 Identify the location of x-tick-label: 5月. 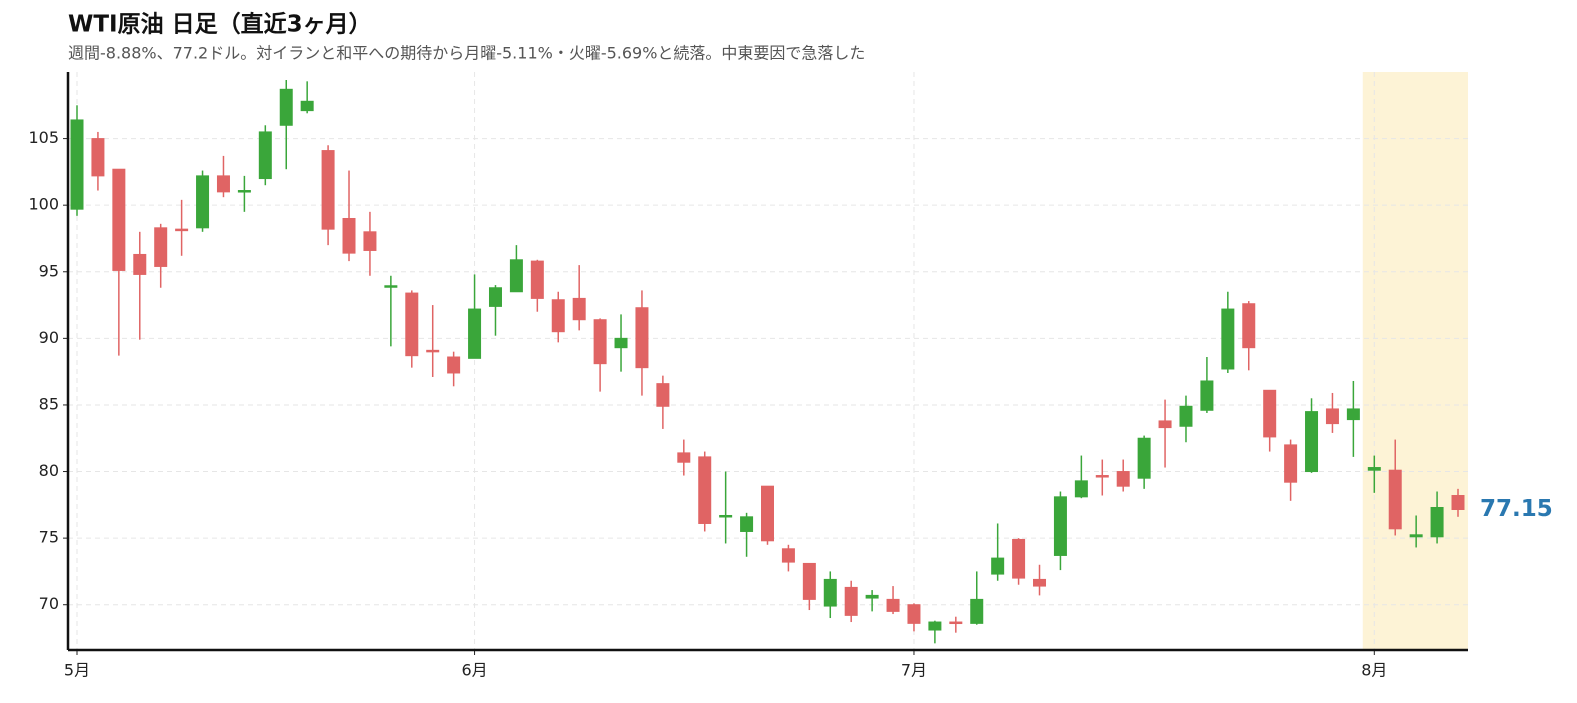
(77, 670).